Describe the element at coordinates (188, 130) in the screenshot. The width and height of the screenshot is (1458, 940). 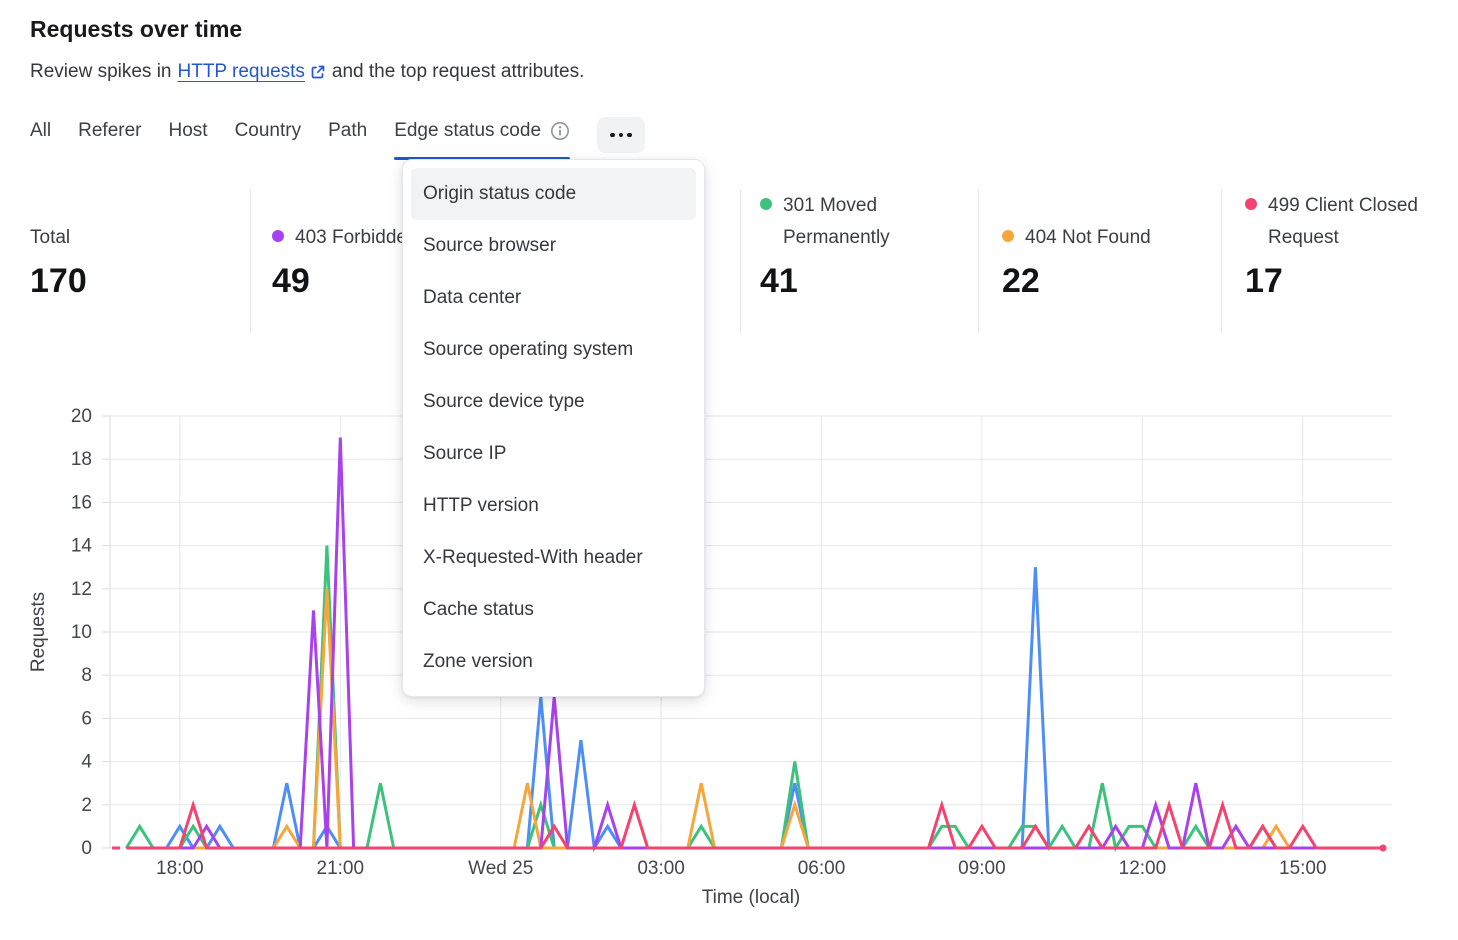
I see `tab-label: Host` at that location.